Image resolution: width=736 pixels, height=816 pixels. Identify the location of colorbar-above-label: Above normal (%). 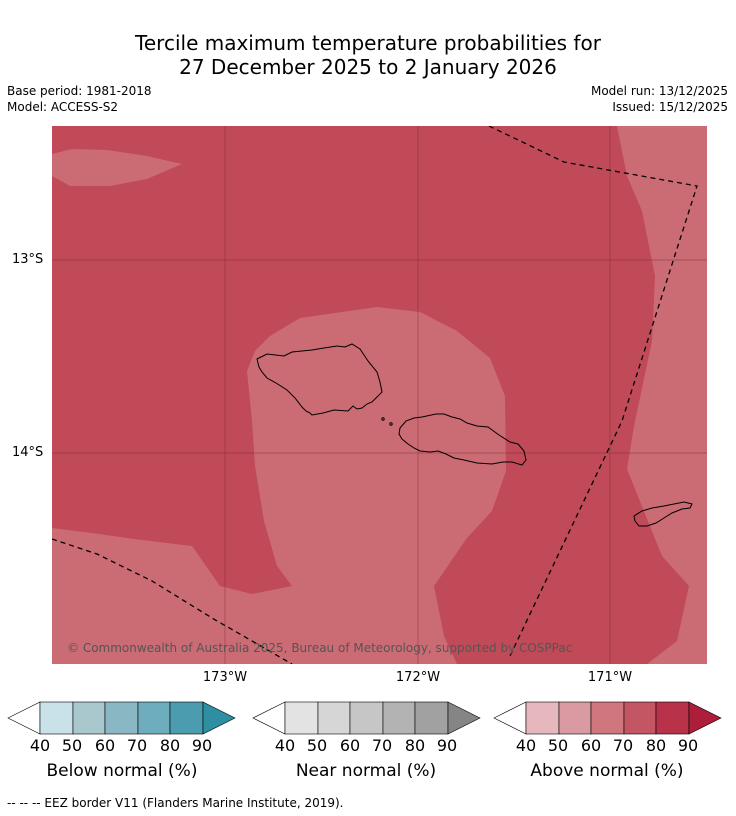
(607, 771).